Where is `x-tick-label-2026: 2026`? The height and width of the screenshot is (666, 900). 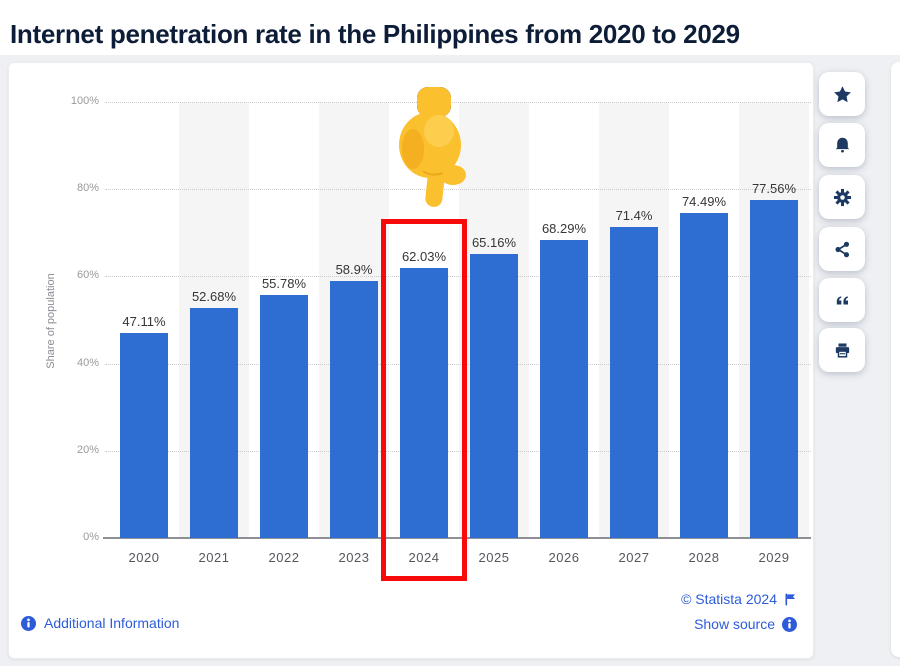 x-tick-label-2026: 2026 is located at coordinates (564, 557).